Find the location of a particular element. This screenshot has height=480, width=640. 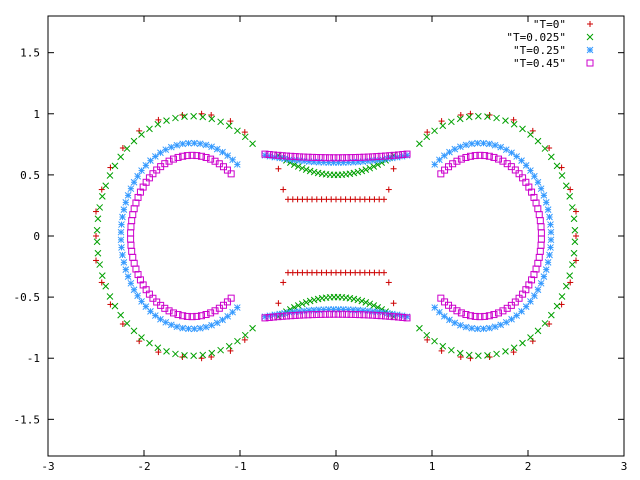

legend-entry: "T=0.025" is located at coordinates (550, 37).